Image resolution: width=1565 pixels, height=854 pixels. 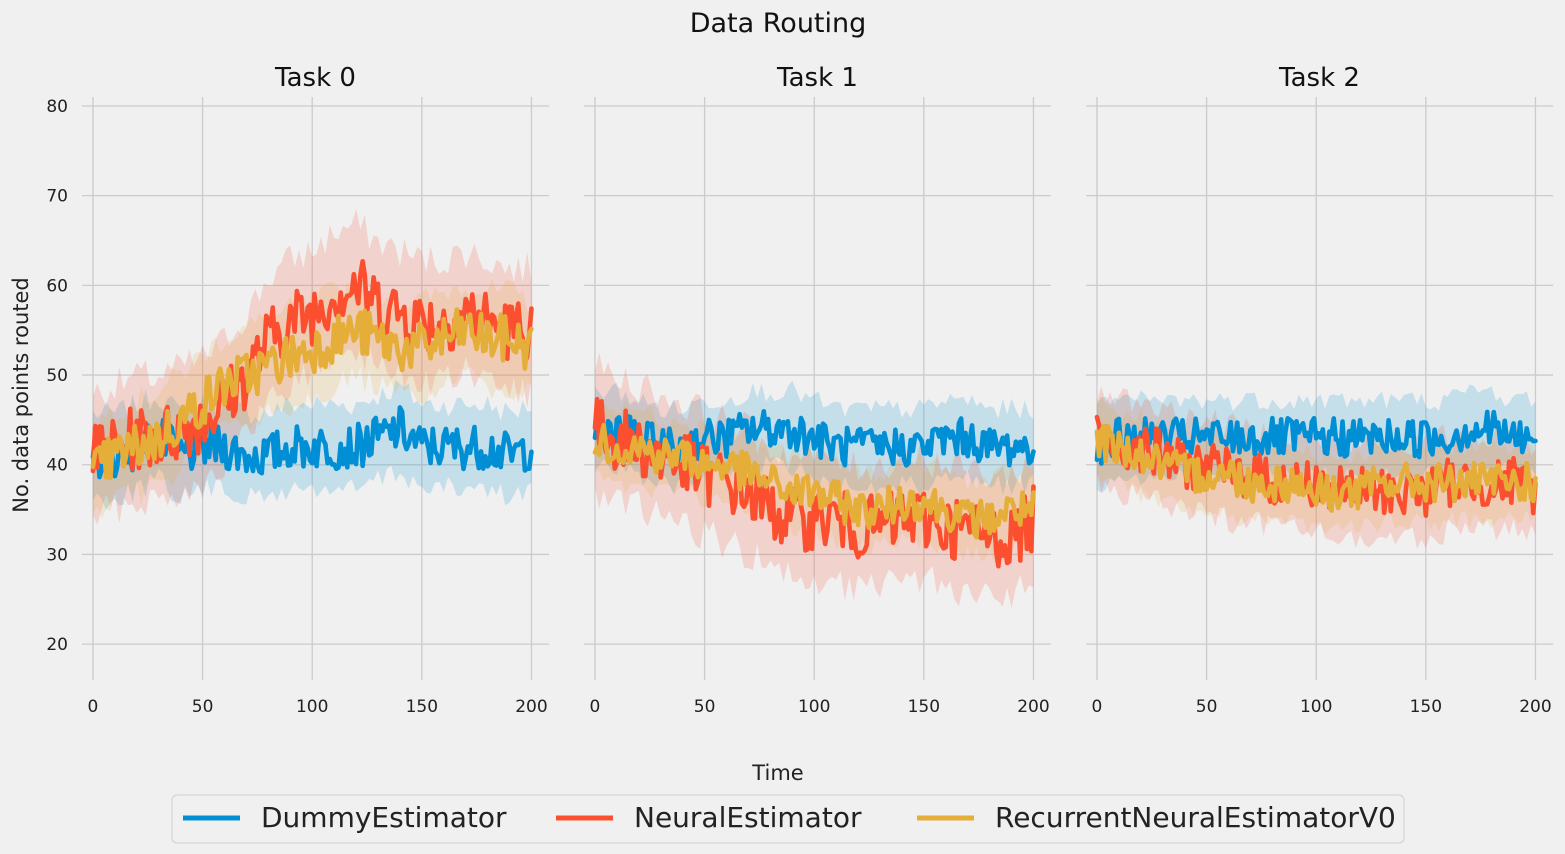 What do you see at coordinates (57, 645) in the screenshot?
I see `y-tick-label: 20` at bounding box center [57, 645].